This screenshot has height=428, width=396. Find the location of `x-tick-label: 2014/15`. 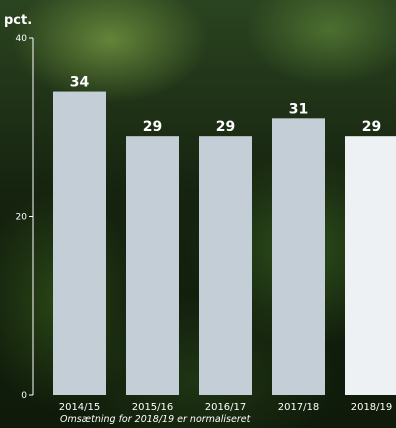

x-tick-label: 2014/15 is located at coordinates (80, 407).